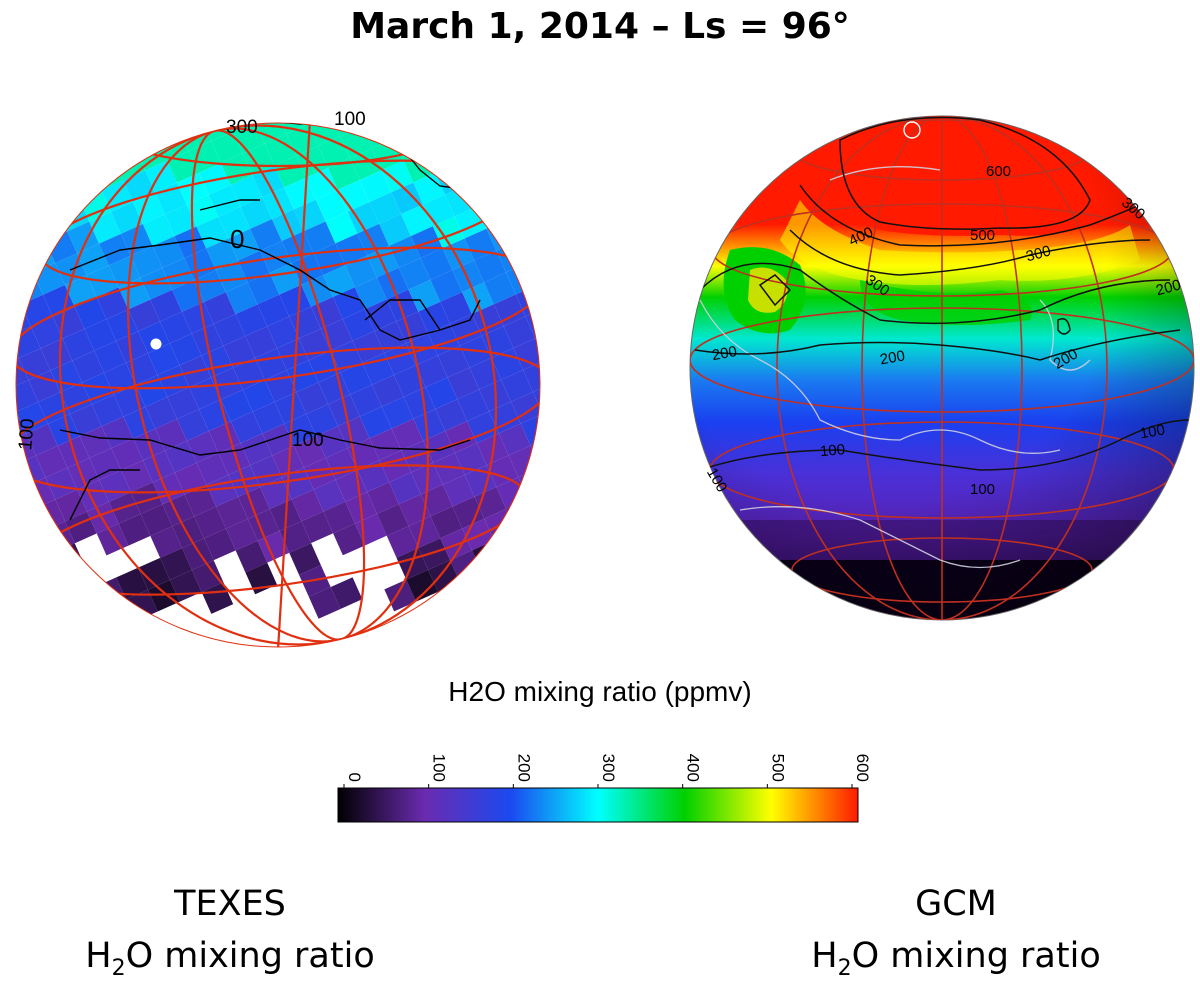 Image resolution: width=1200 pixels, height=995 pixels. I want to click on contour-label: 600, so click(998, 171).